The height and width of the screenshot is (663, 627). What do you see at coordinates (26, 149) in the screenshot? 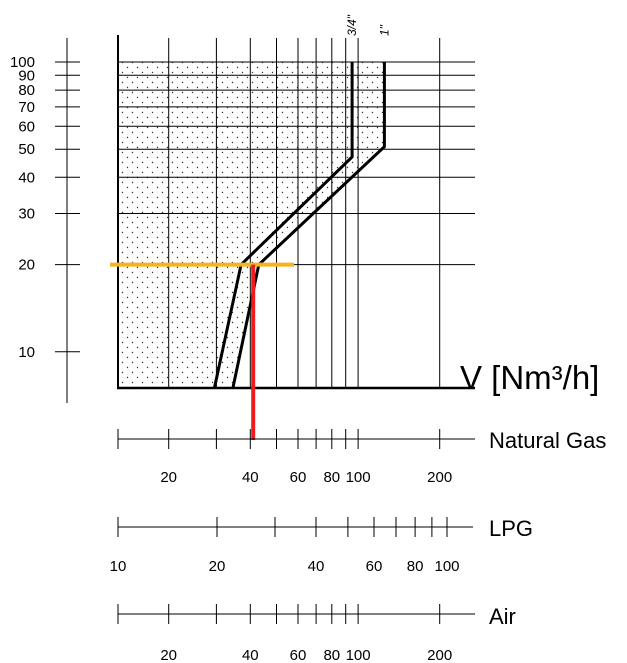
I see `y-tick-label: 50` at bounding box center [26, 149].